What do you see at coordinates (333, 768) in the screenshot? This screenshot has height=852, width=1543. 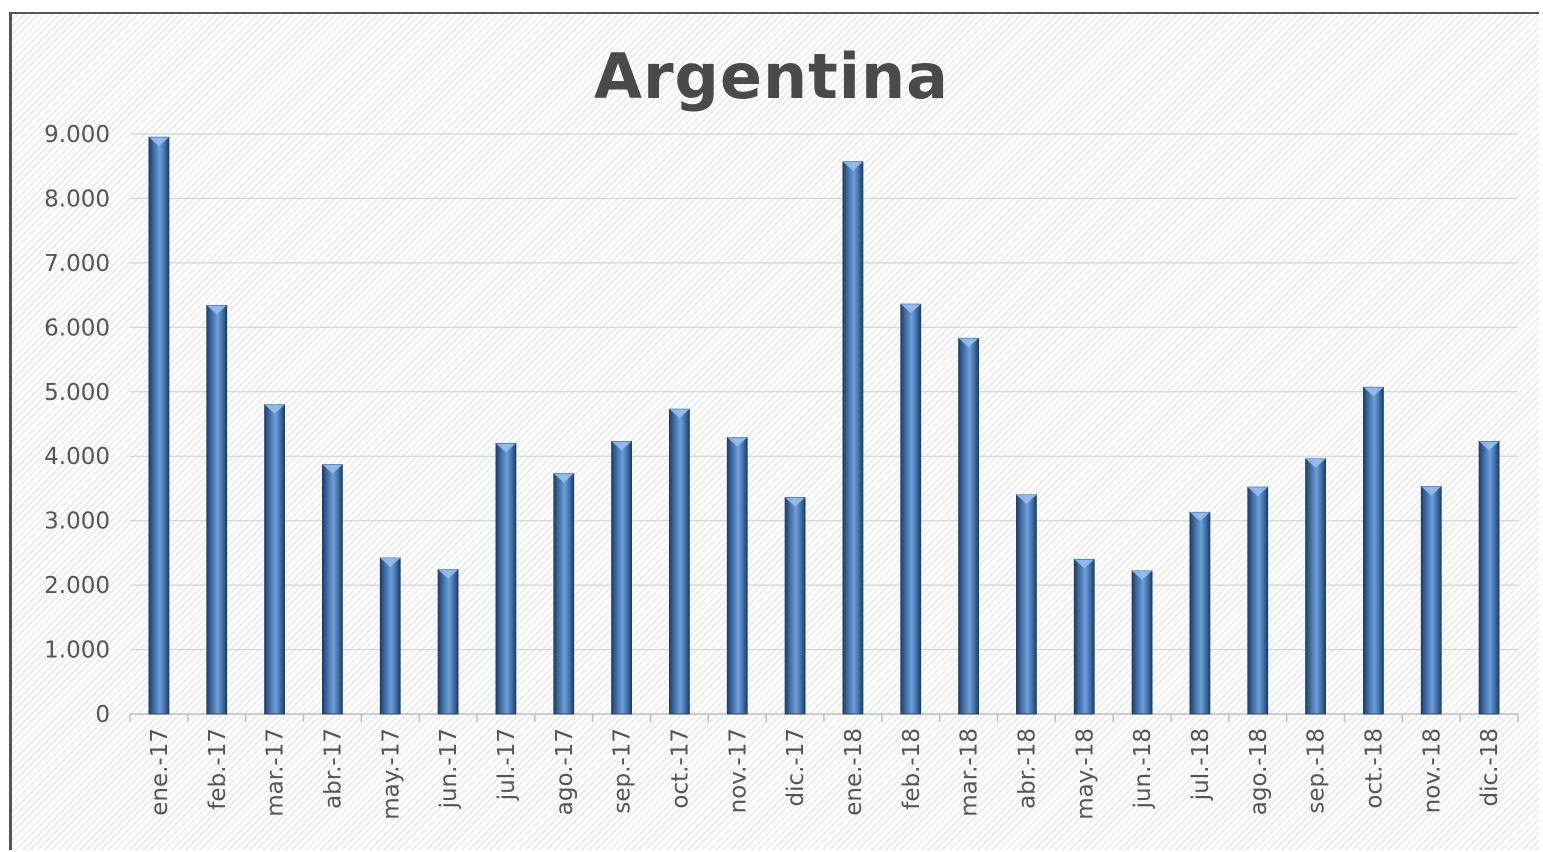 I see `x-tick-label: abr.-17` at bounding box center [333, 768].